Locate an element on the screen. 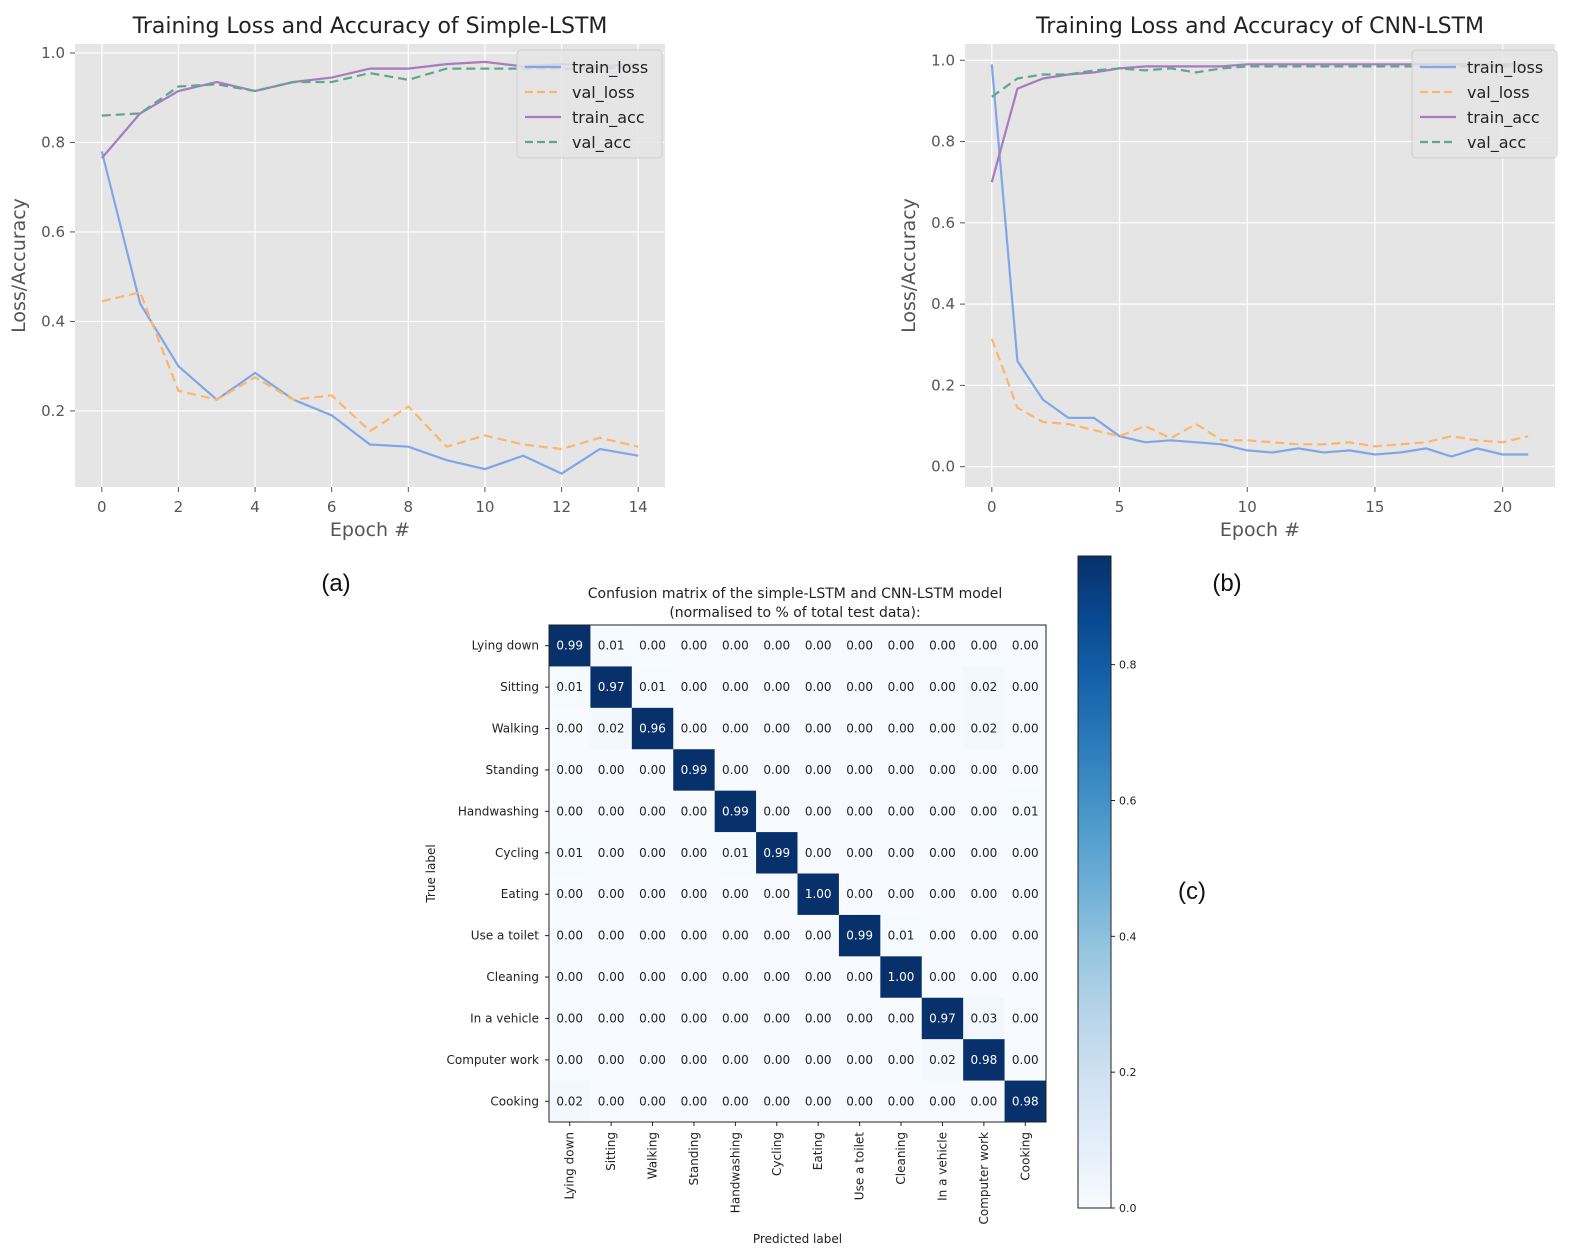  y-tick-label: 0.2 is located at coordinates (53, 411).